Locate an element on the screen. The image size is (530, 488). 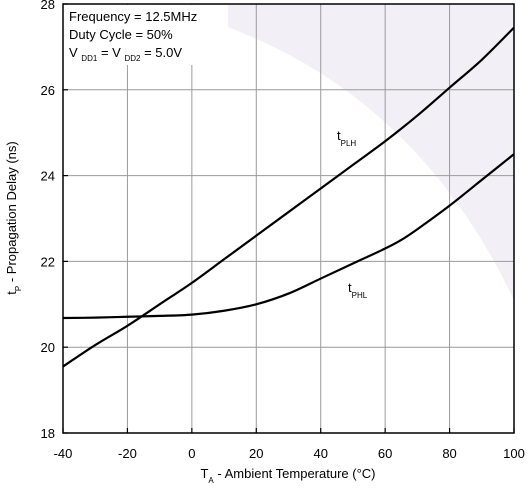
y-tick-label: 22 is located at coordinates (48, 261).